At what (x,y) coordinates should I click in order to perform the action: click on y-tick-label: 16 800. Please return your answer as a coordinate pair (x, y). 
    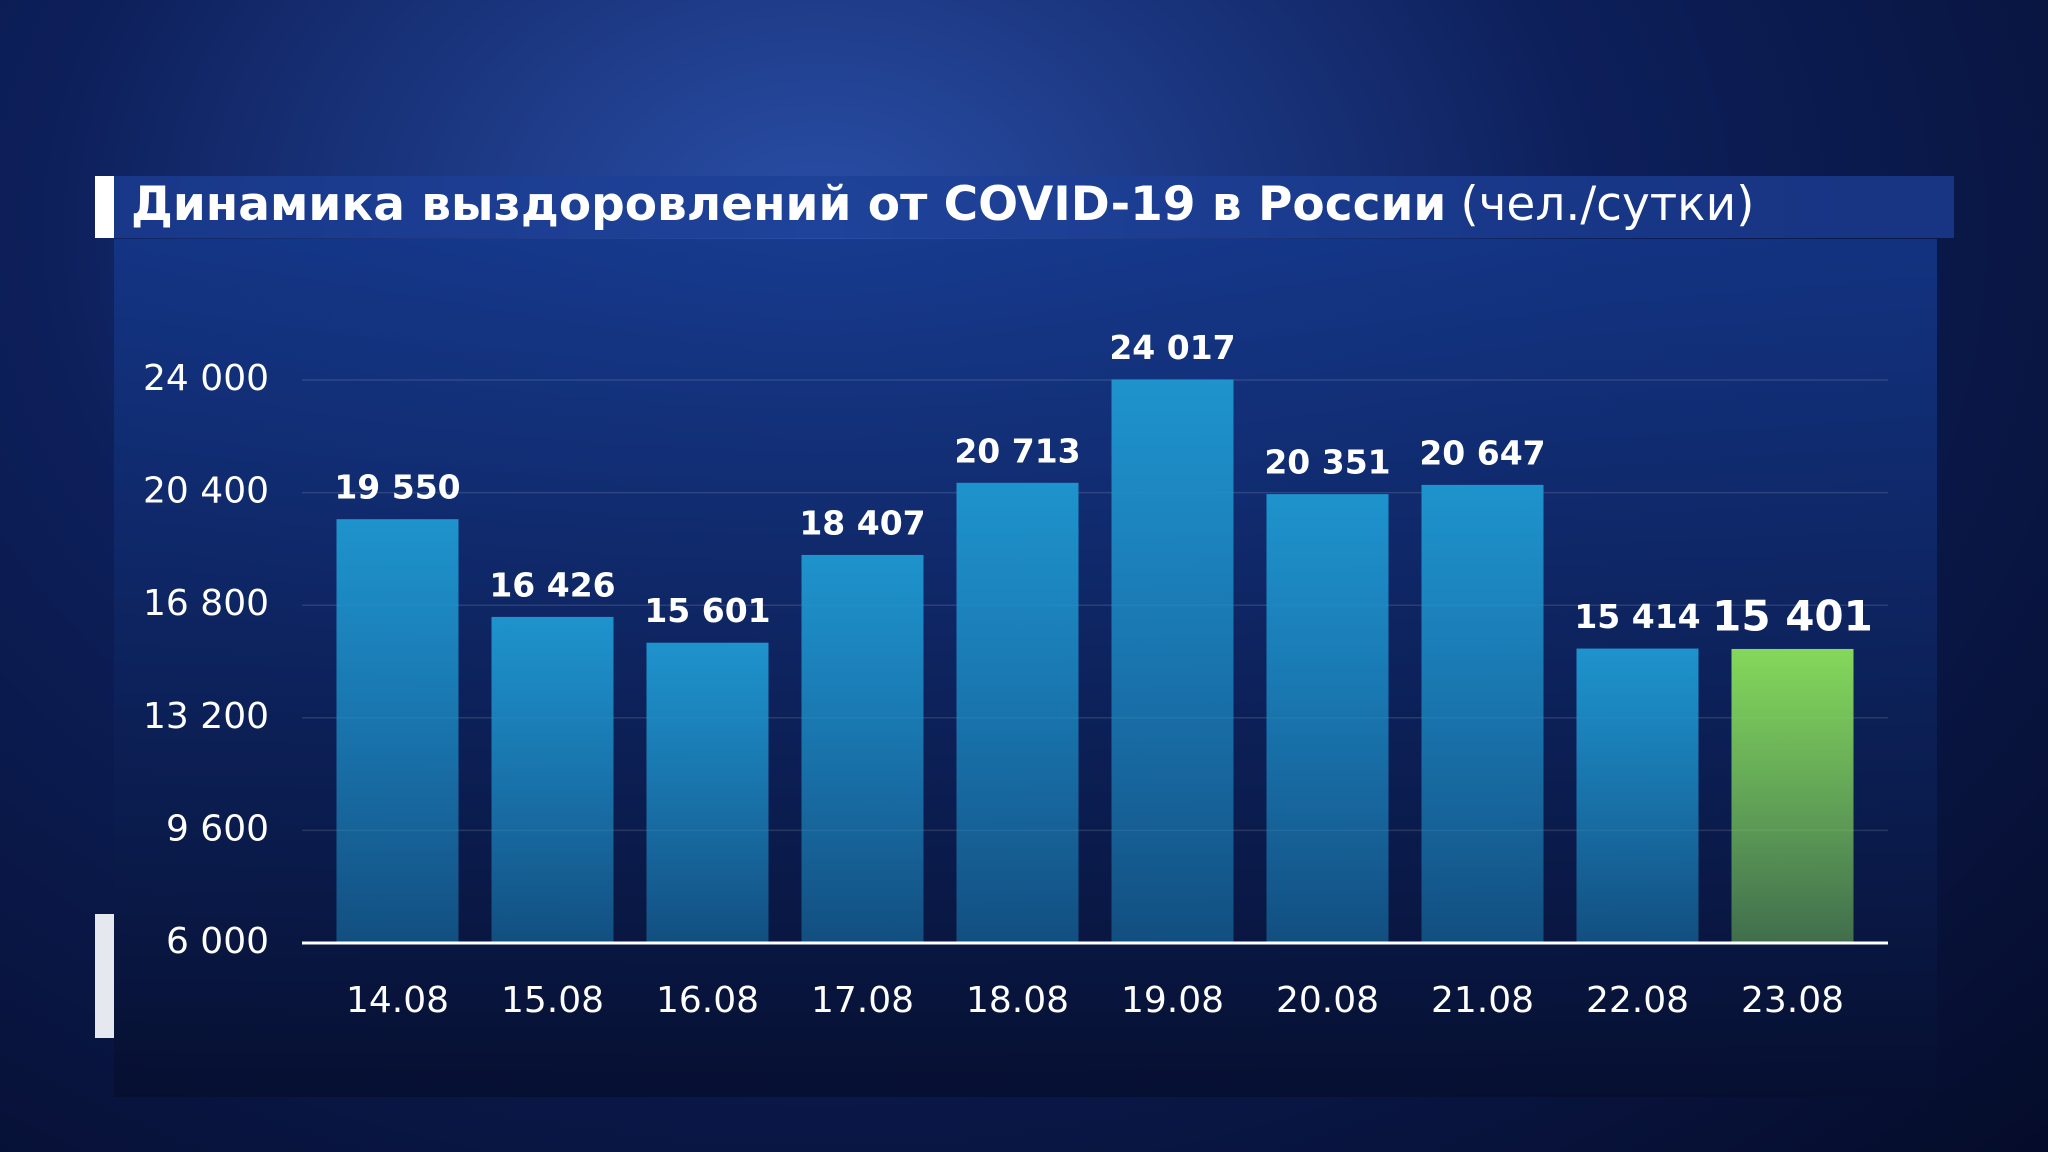
    Looking at the image, I should click on (206, 603).